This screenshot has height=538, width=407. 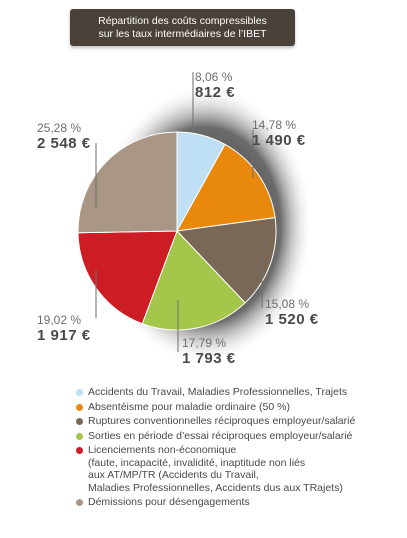 I want to click on amount-label: 2 548 €, so click(x=64, y=143).